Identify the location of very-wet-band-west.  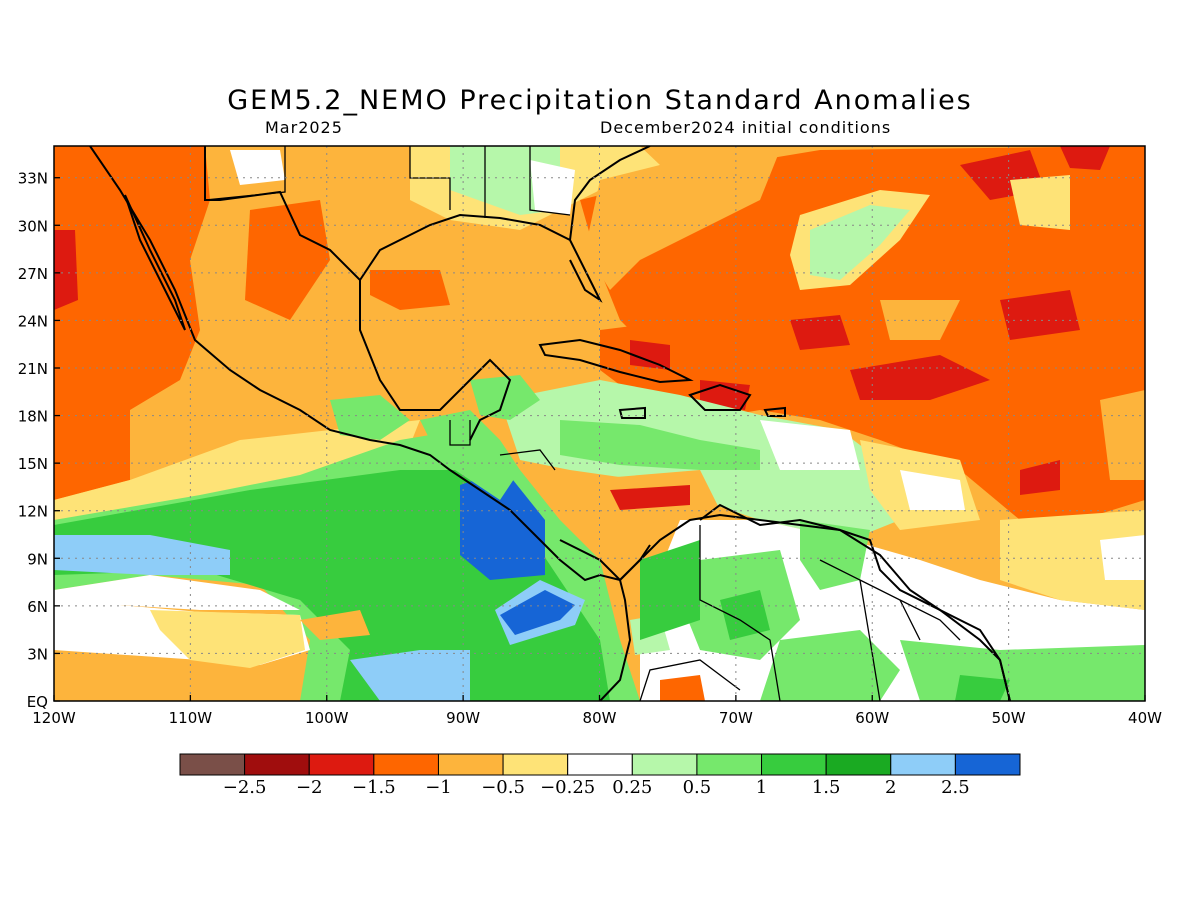
(142, 555).